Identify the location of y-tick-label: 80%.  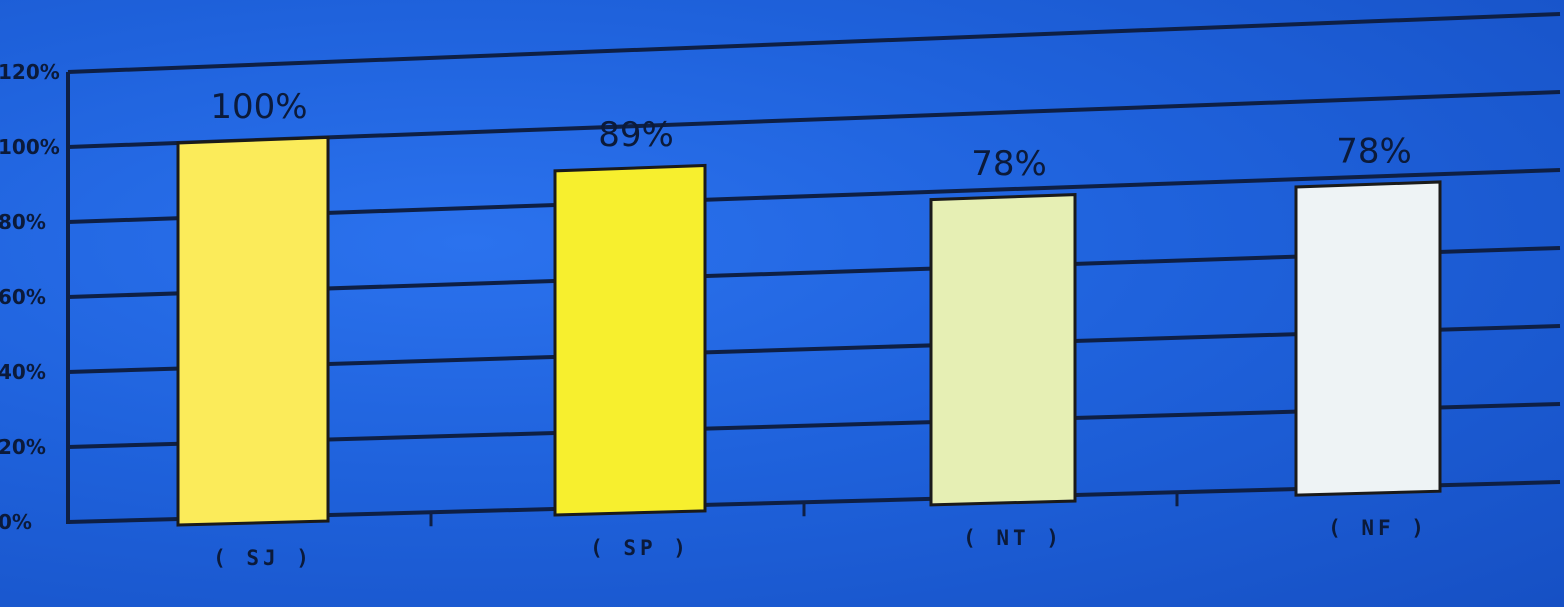
(23, 222).